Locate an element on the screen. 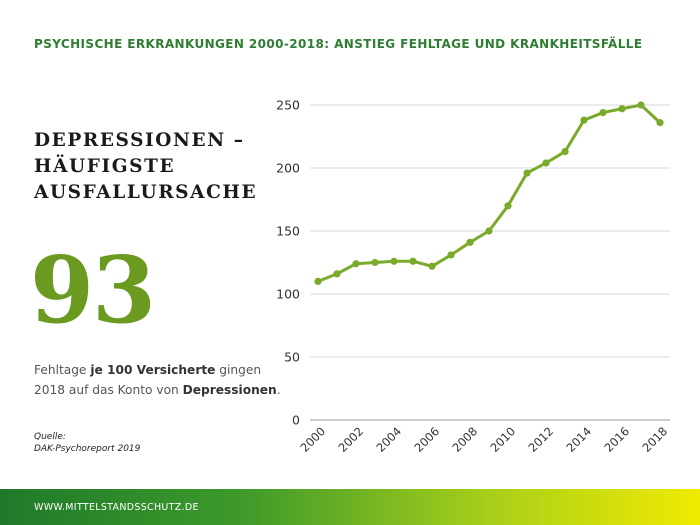 The height and width of the screenshot is (525, 700). headline-line-1: DEPRESSIONEN – is located at coordinates (139, 140).